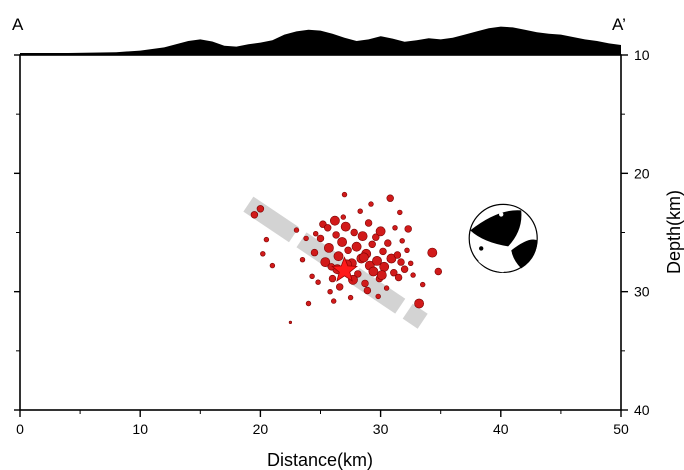 This screenshot has width=684, height=470. Describe the element at coordinates (501, 429) in the screenshot. I see `x-tick-label: 40` at that location.